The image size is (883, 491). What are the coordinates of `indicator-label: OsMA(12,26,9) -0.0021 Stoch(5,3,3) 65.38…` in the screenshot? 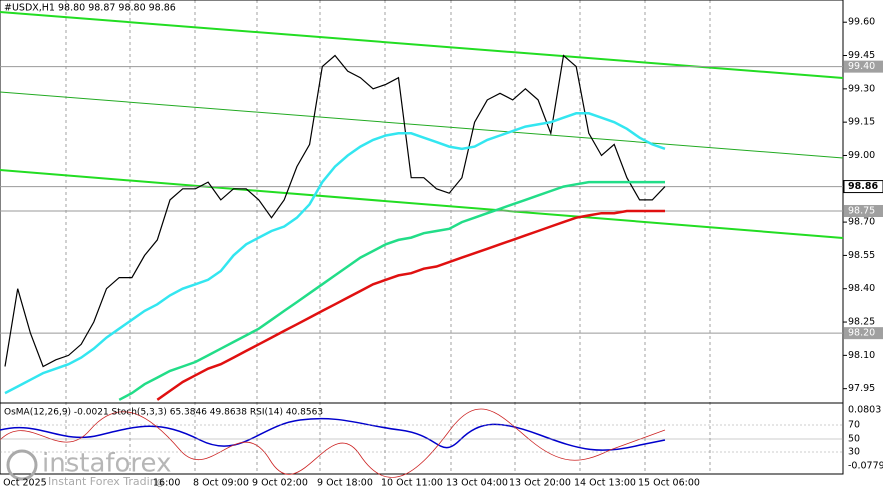 It's located at (163, 413).